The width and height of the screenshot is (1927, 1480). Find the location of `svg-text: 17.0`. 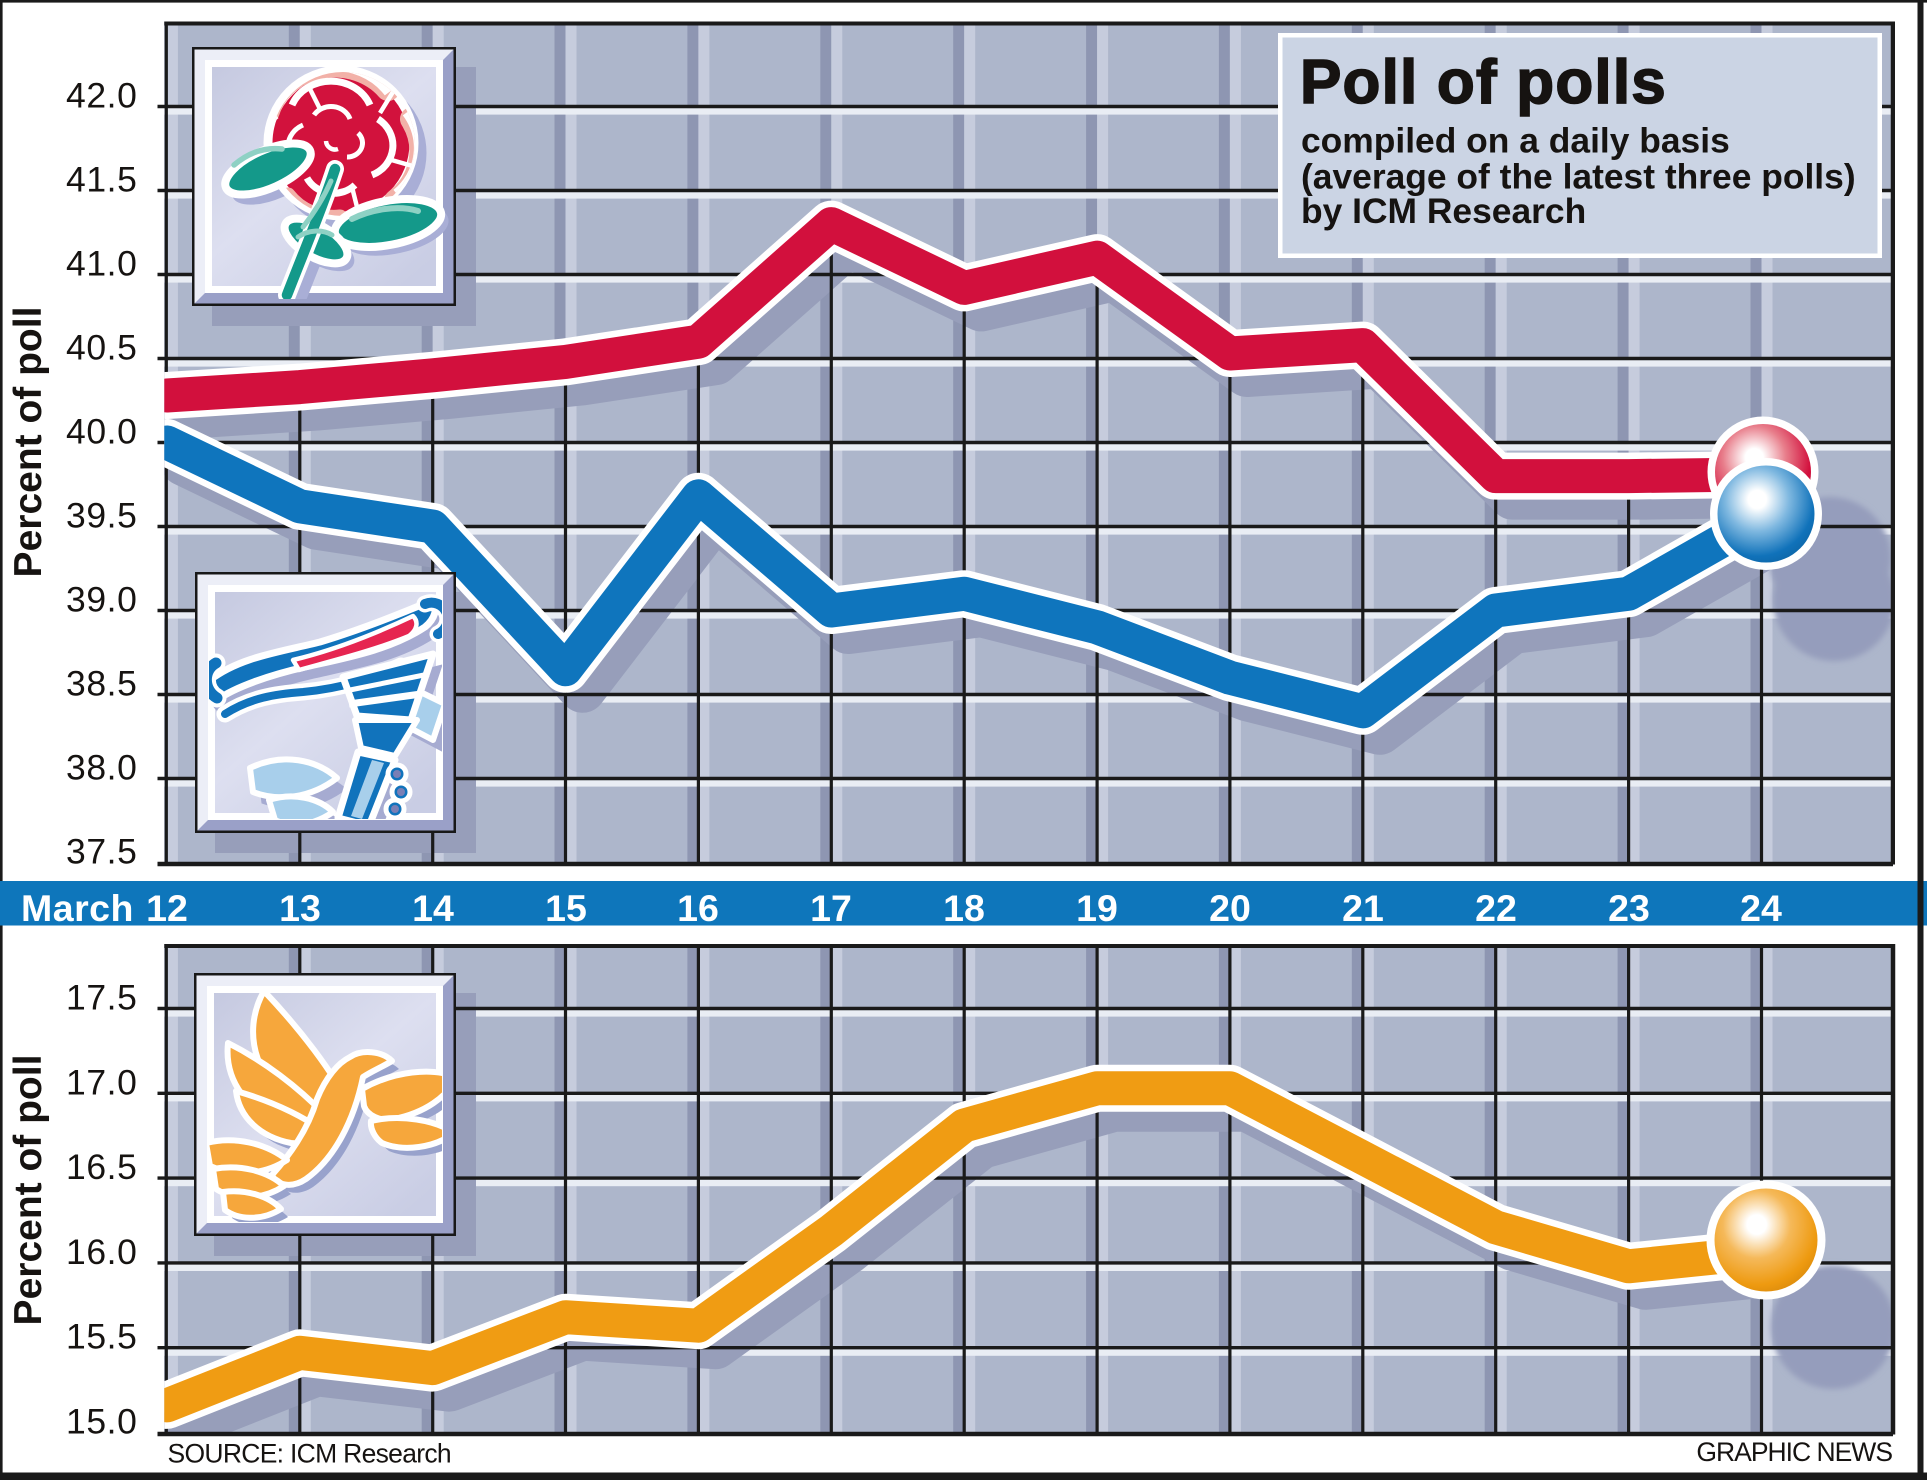

svg-text: 17.0 is located at coordinates (102, 1082).